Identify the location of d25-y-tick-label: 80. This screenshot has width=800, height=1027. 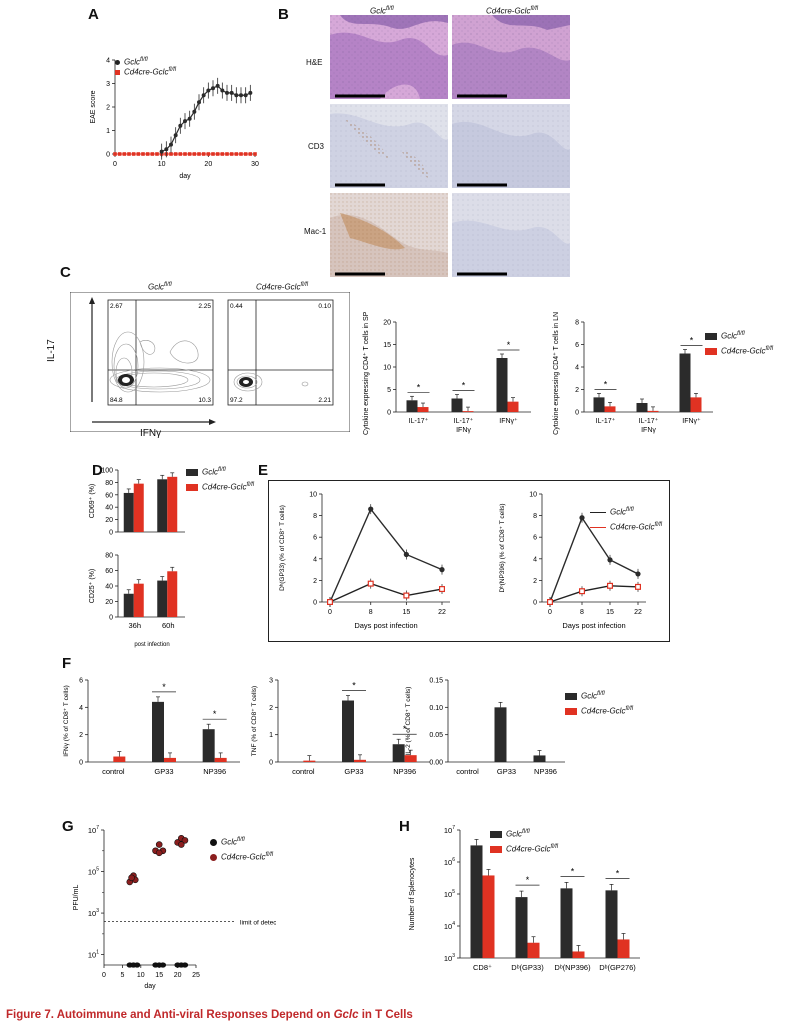
(109, 556).